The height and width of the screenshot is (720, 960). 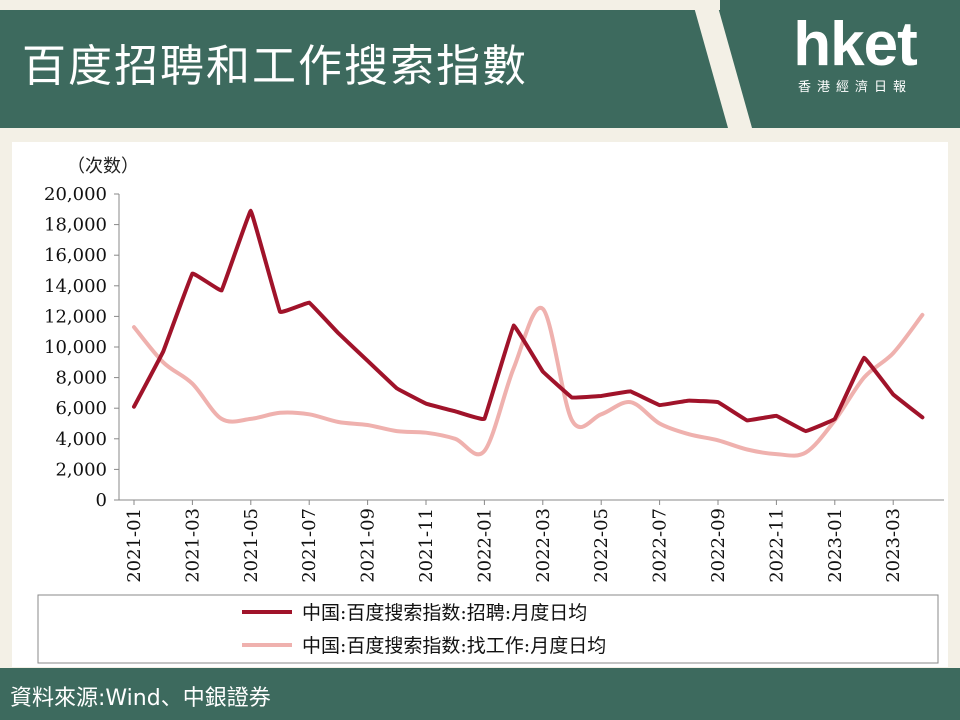 What do you see at coordinates (75, 316) in the screenshot?
I see `y-tick-label: 12,000` at bounding box center [75, 316].